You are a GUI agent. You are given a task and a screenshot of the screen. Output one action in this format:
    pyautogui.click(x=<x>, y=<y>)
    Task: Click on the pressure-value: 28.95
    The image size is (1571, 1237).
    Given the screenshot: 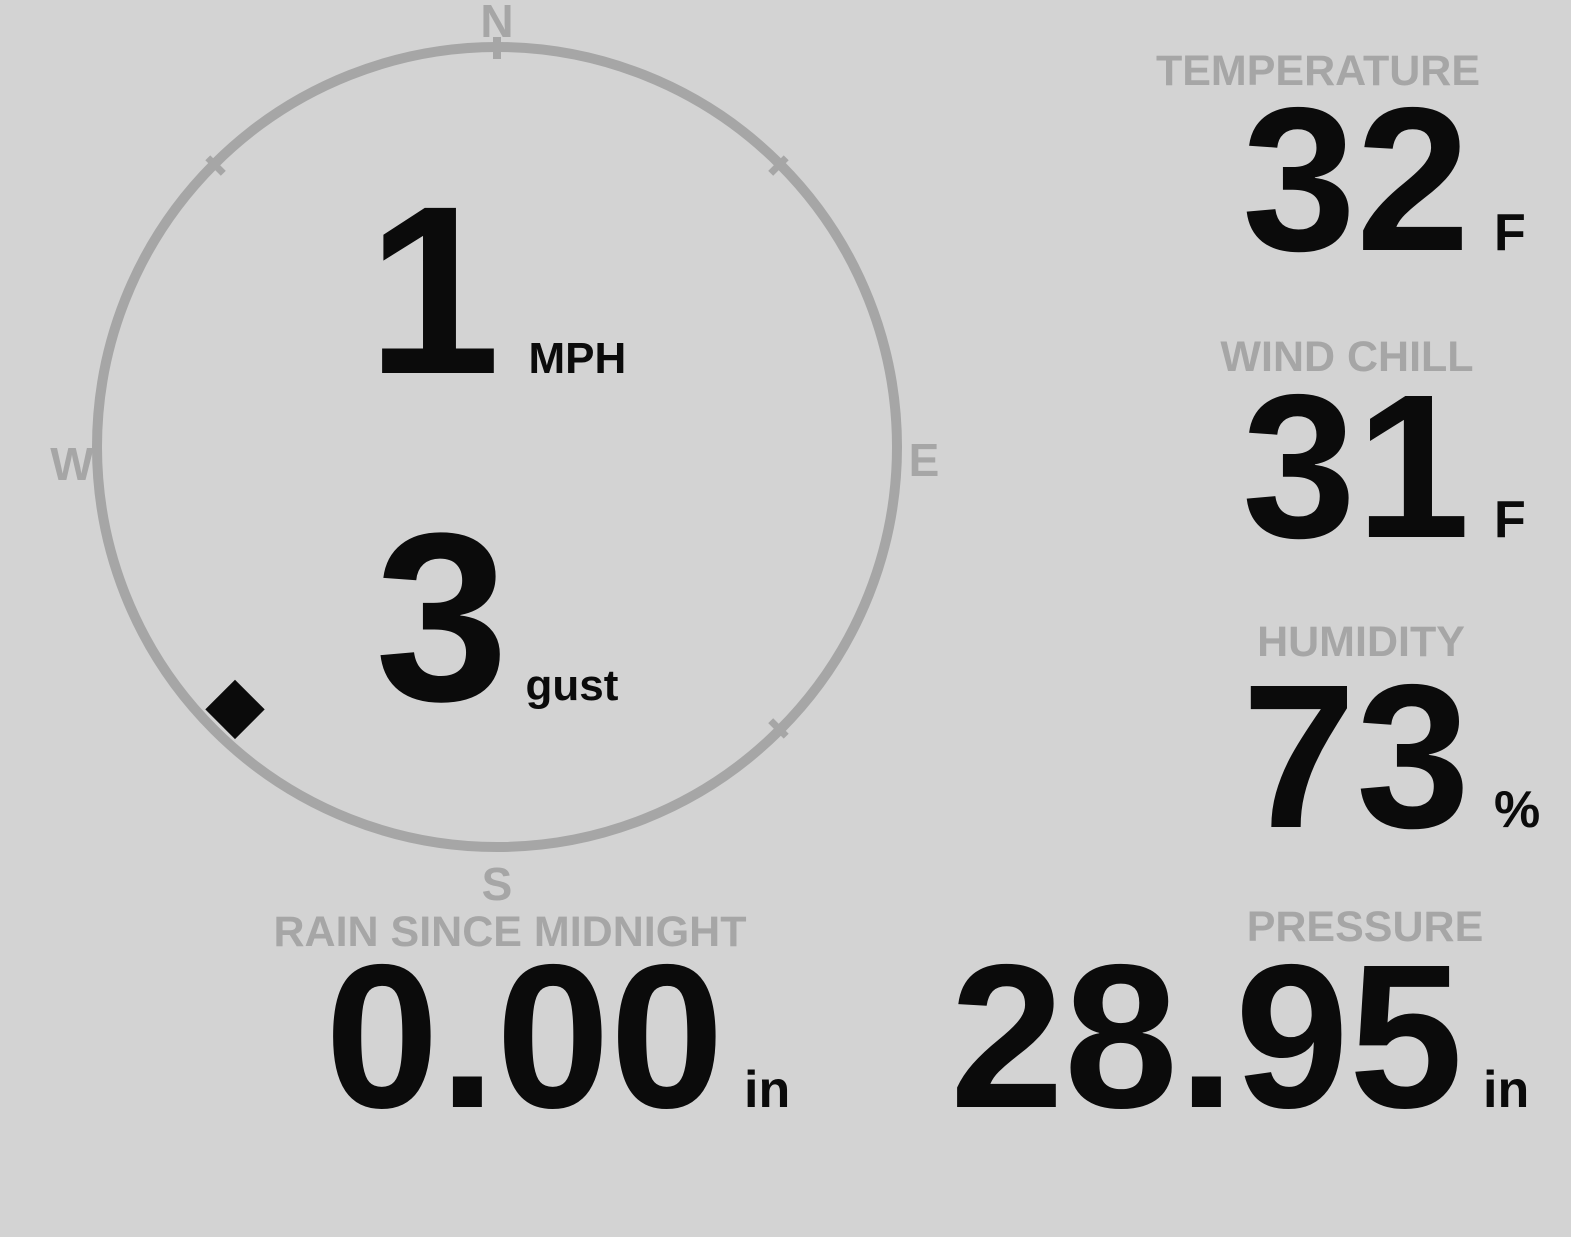 What is the action you would take?
    pyautogui.click(x=1207, y=1036)
    